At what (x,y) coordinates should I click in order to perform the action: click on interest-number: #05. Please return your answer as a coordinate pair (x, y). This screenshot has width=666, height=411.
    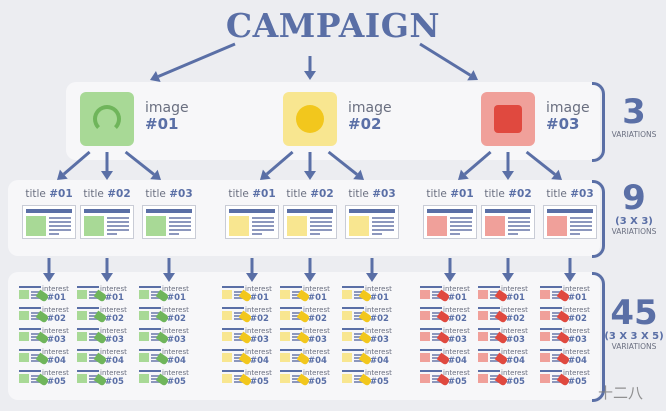
    Looking at the image, I should click on (457, 382).